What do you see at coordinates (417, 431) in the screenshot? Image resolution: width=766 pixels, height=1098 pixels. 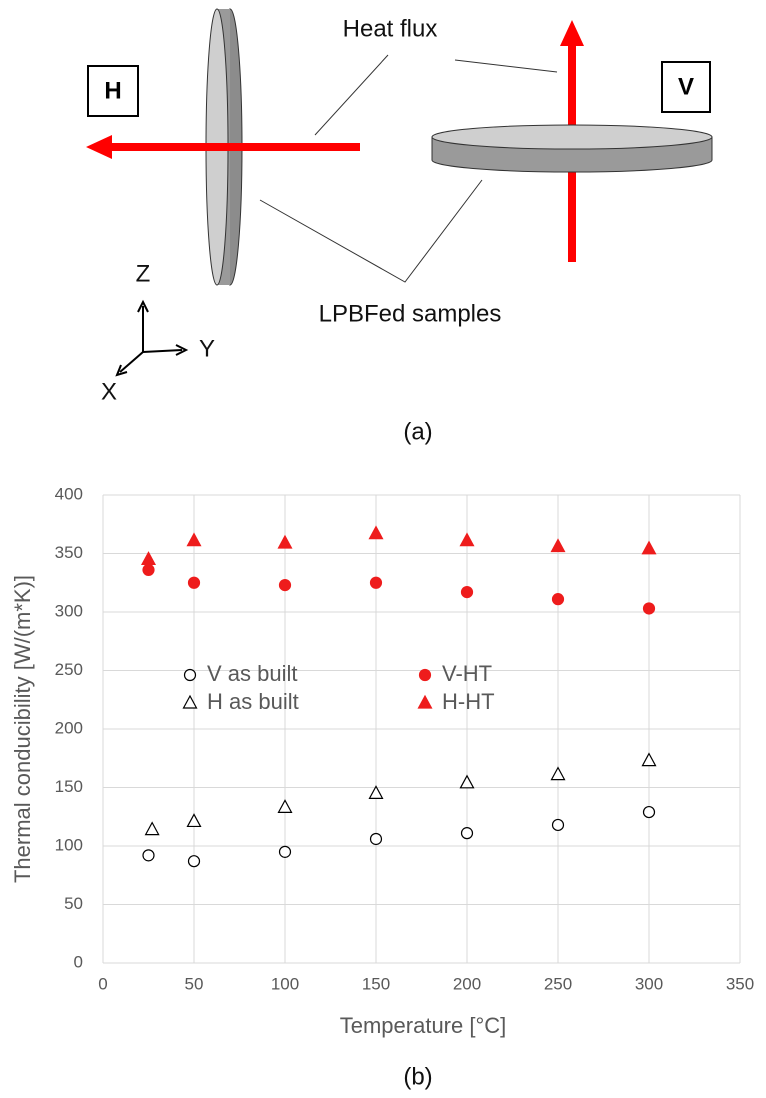 I see `caption-a: (a)` at bounding box center [417, 431].